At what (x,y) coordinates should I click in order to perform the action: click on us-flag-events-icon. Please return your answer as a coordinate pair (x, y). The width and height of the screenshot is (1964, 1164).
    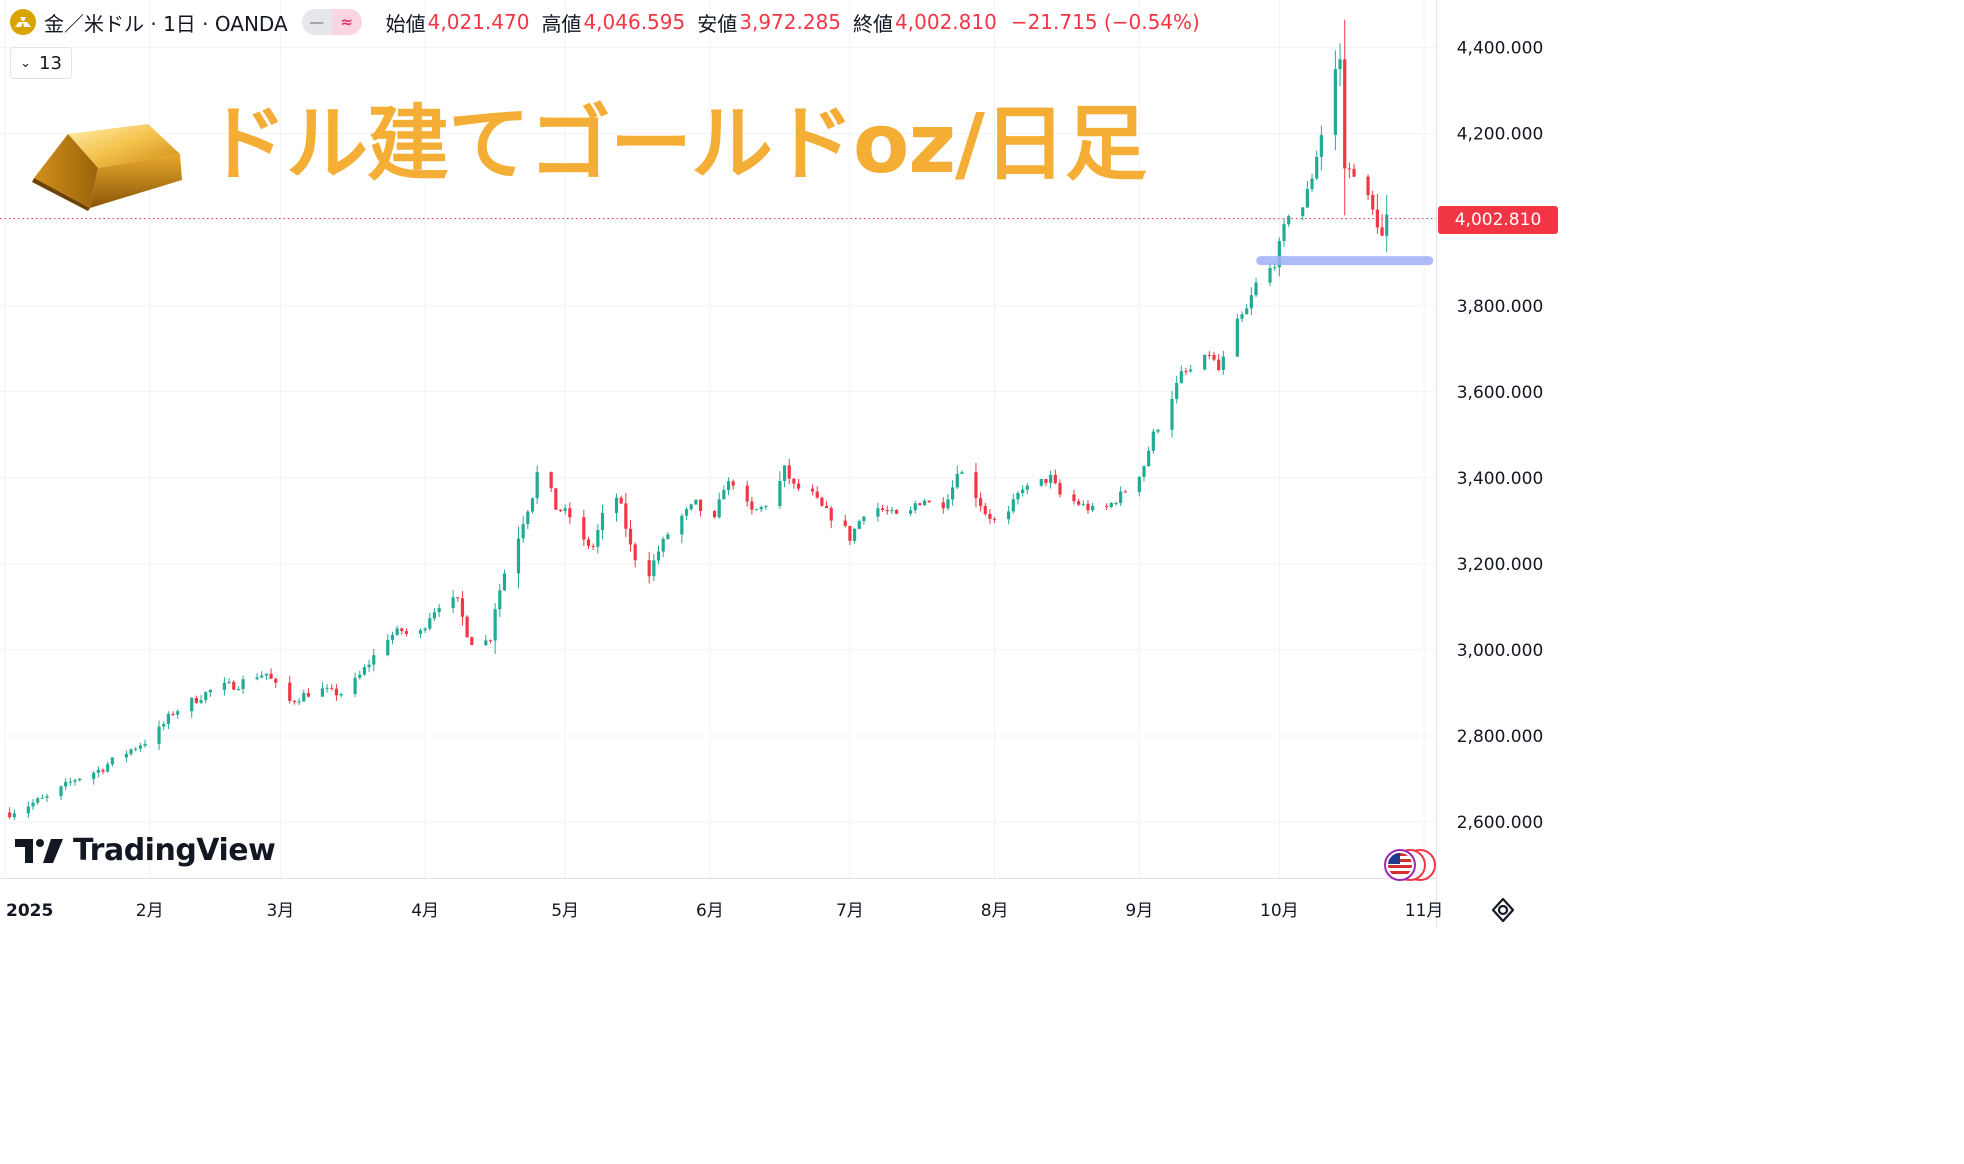
    Looking at the image, I should click on (1410, 865).